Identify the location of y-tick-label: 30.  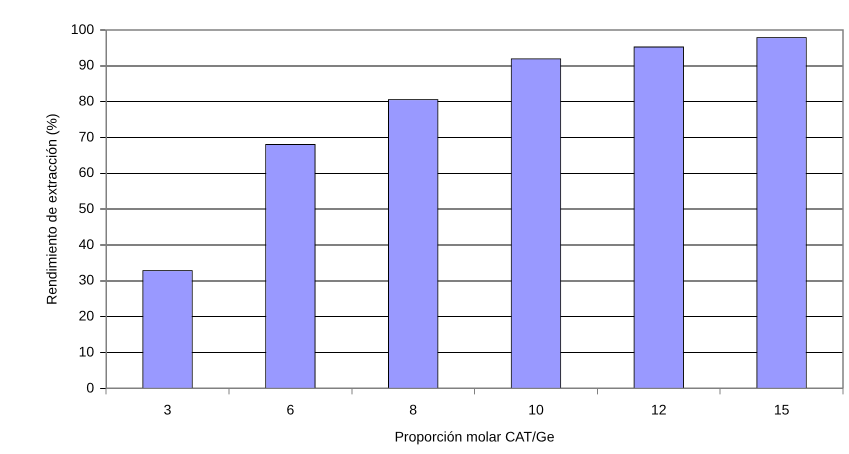
(86, 280).